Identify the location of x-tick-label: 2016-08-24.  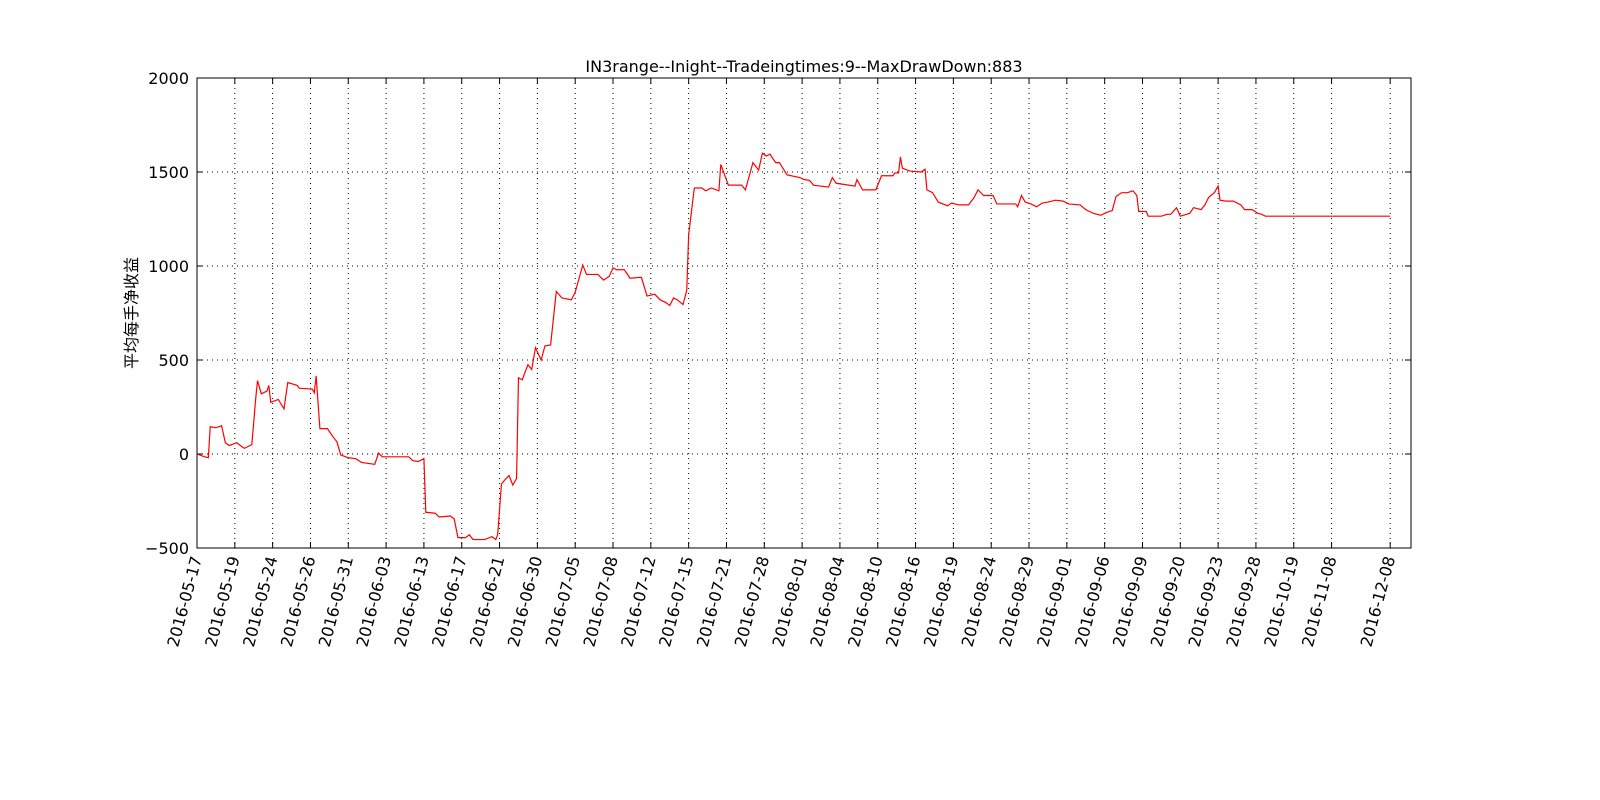
(979, 601).